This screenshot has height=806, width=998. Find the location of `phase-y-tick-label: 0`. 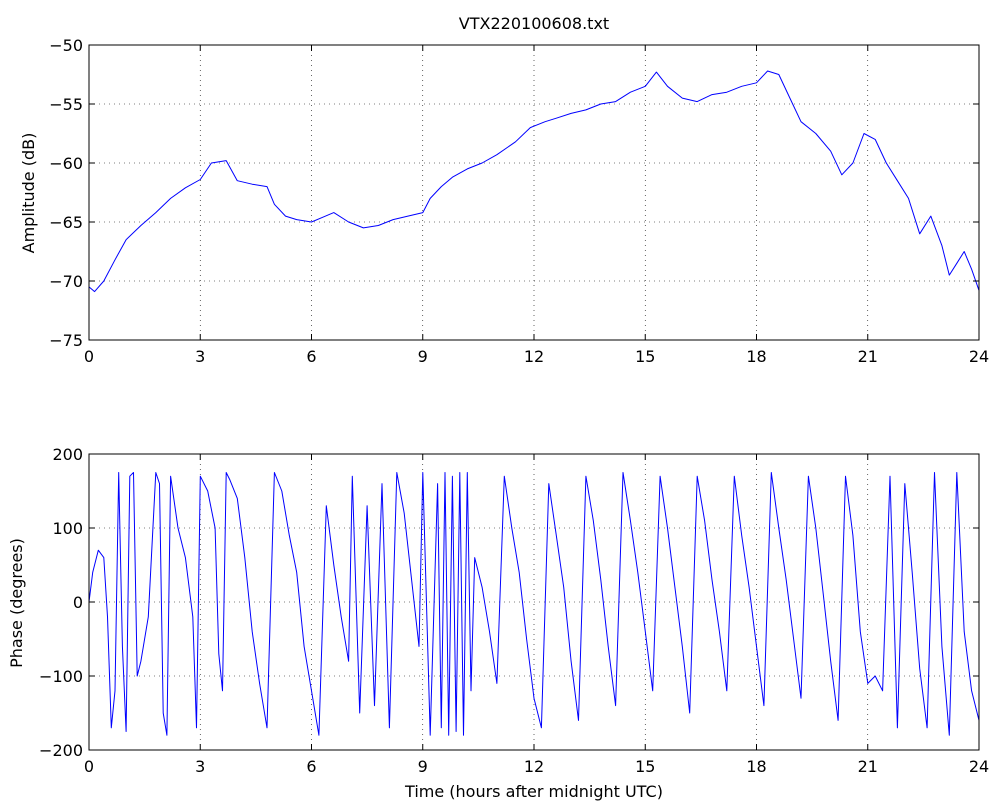

phase-y-tick-label: 0 is located at coordinates (78, 602).